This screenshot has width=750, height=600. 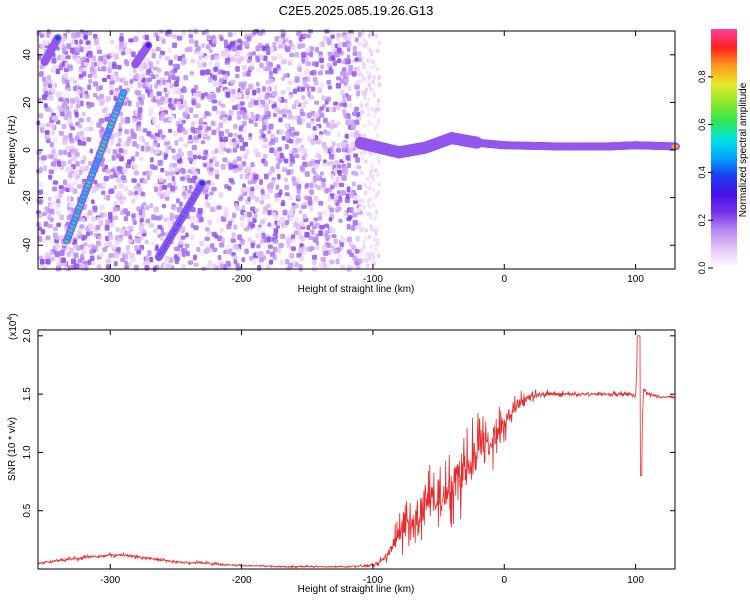 What do you see at coordinates (110, 580) in the screenshot?
I see `x-tick-label: -300` at bounding box center [110, 580].